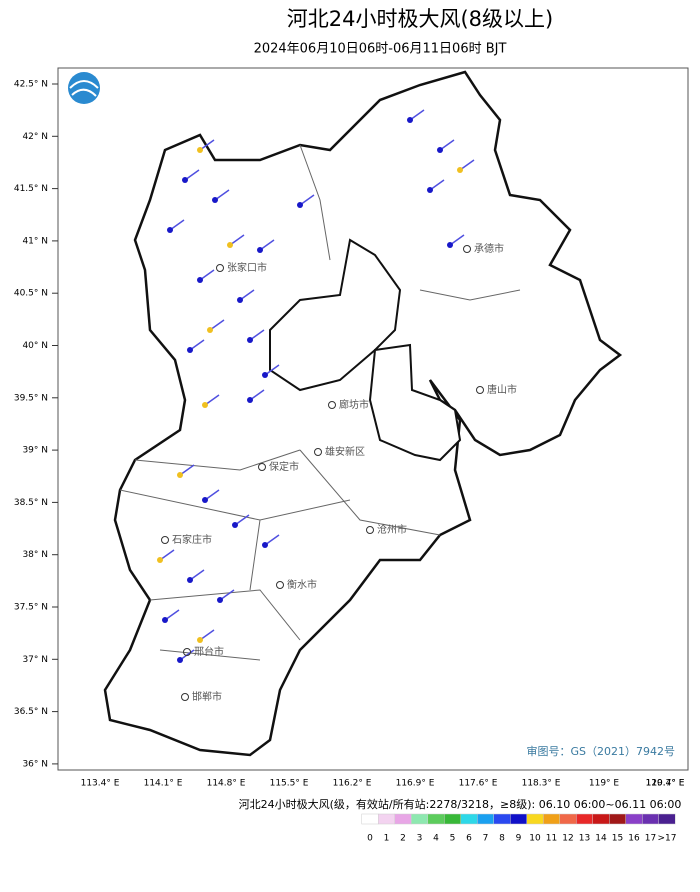 This screenshot has height=892, width=700. What do you see at coordinates (35, 137) in the screenshot?
I see `lat-tick-label: 42° N` at bounding box center [35, 137].